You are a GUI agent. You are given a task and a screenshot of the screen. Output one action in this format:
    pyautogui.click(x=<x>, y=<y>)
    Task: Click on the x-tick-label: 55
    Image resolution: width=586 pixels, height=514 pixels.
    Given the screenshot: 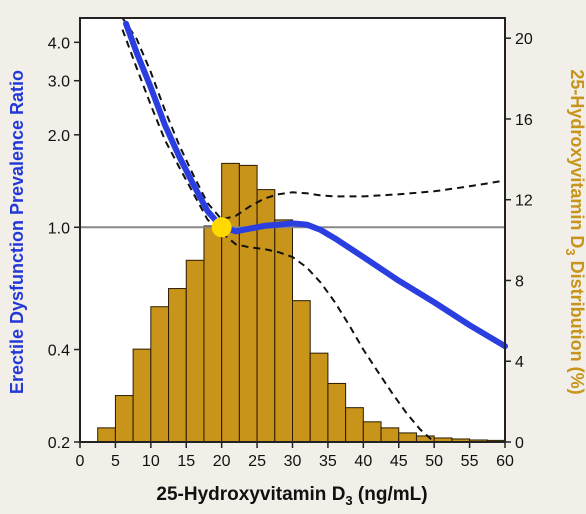 What is the action you would take?
    pyautogui.click(x=470, y=461)
    